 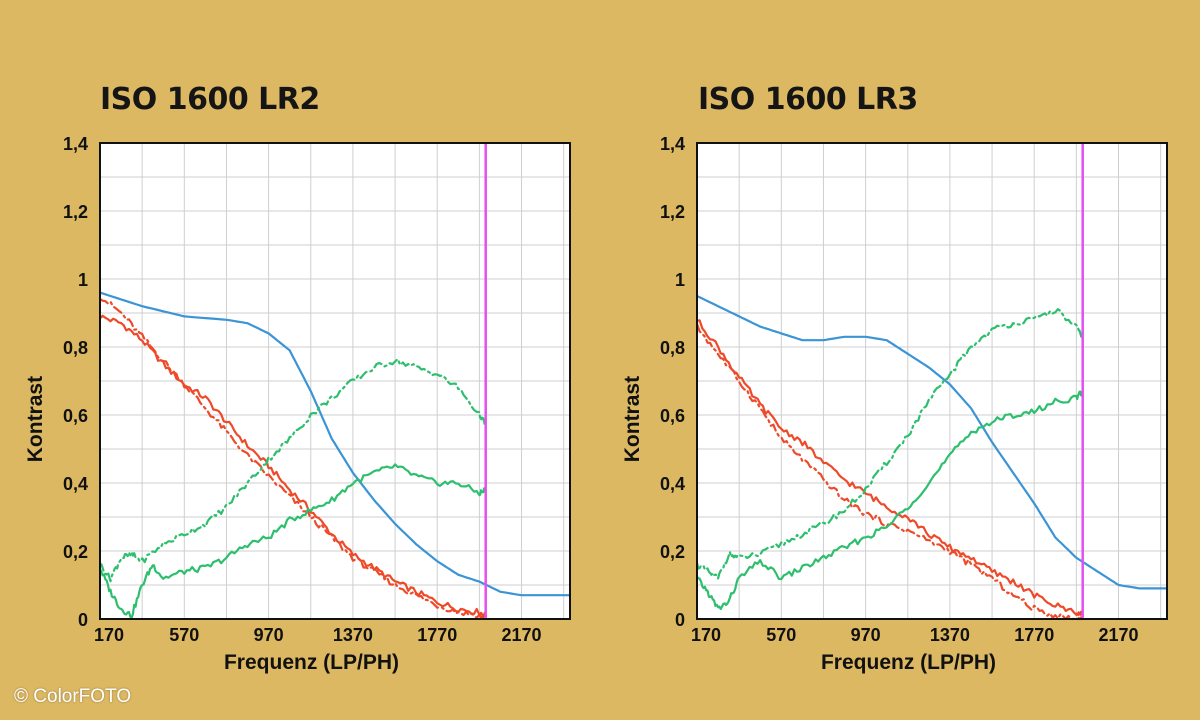 I want to click on chart-title: ISO 1600 LR3, so click(x=808, y=99).